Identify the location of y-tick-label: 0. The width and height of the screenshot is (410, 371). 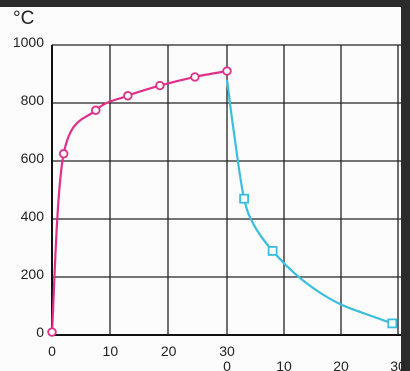
(40, 332).